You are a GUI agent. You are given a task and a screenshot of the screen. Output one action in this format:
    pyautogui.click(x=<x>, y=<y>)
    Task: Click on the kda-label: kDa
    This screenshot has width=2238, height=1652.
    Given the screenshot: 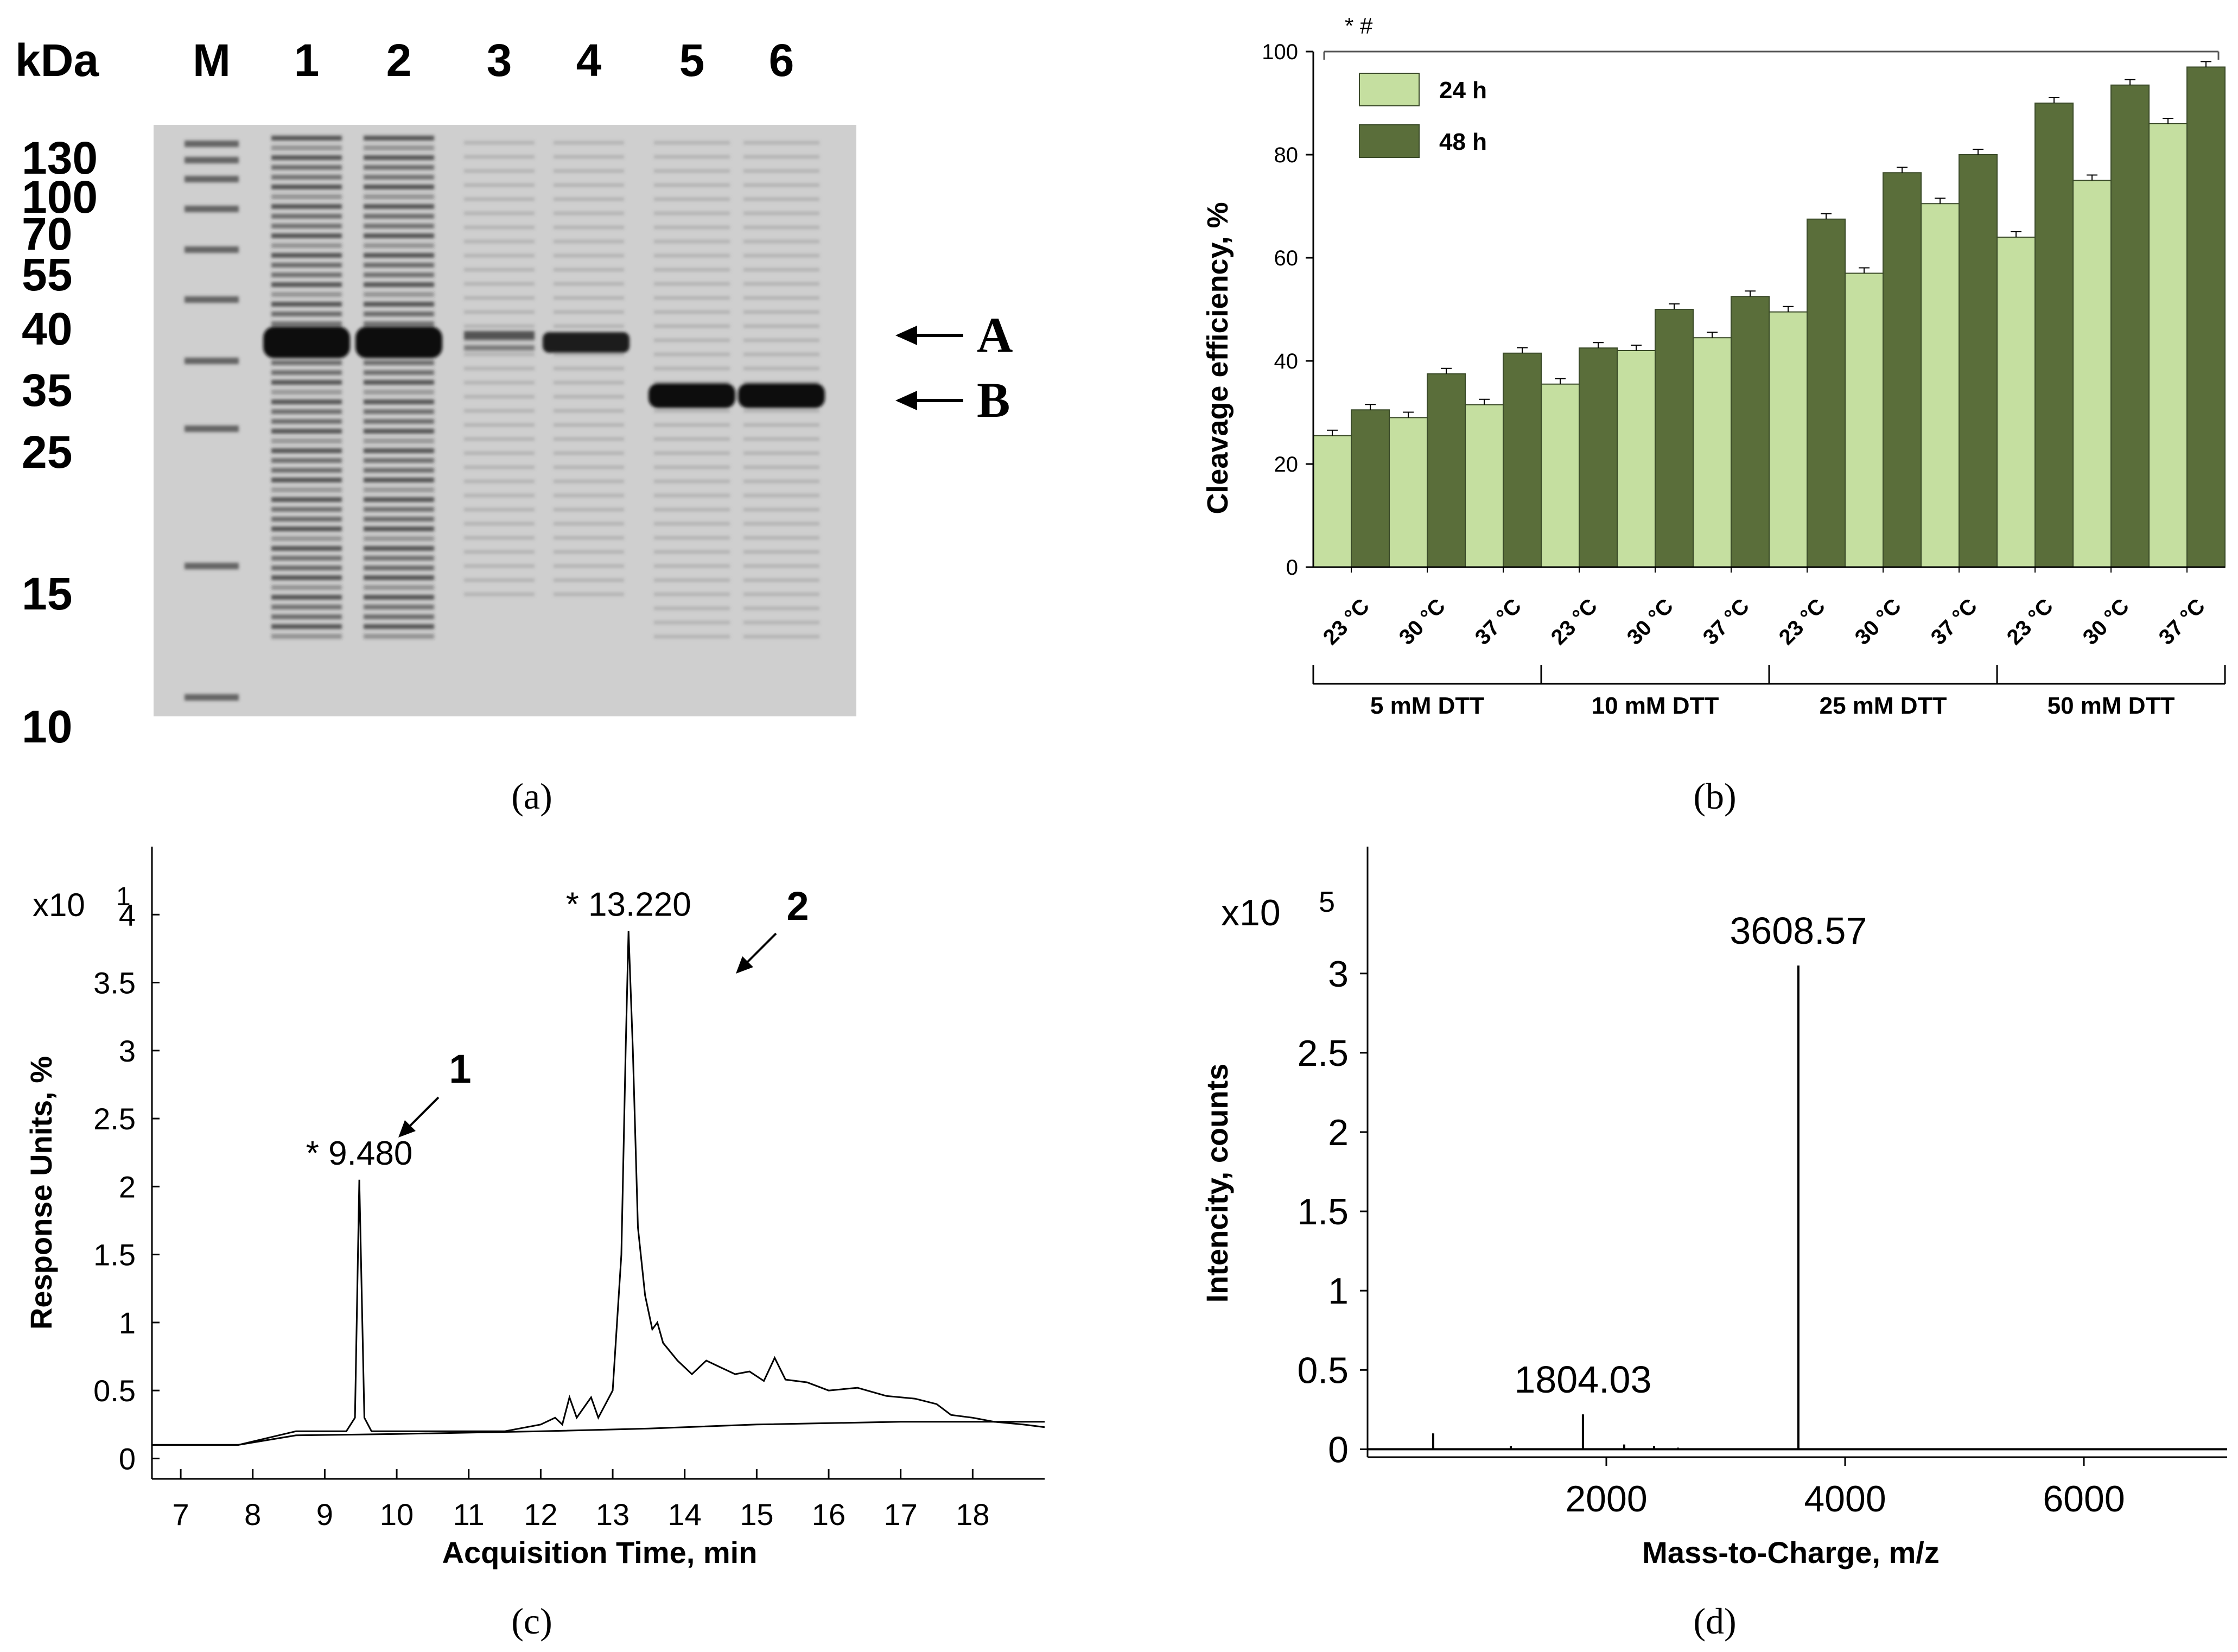 What is the action you would take?
    pyautogui.click(x=57, y=60)
    